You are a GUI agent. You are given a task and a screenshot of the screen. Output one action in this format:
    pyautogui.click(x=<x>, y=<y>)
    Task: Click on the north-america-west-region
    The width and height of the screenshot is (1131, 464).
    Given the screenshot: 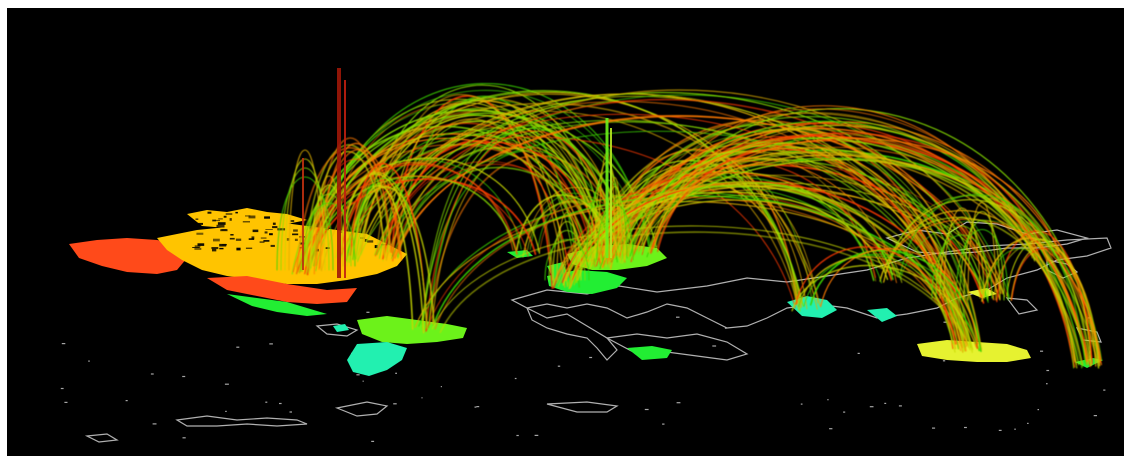 What is the action you would take?
    pyautogui.click(x=128, y=256)
    